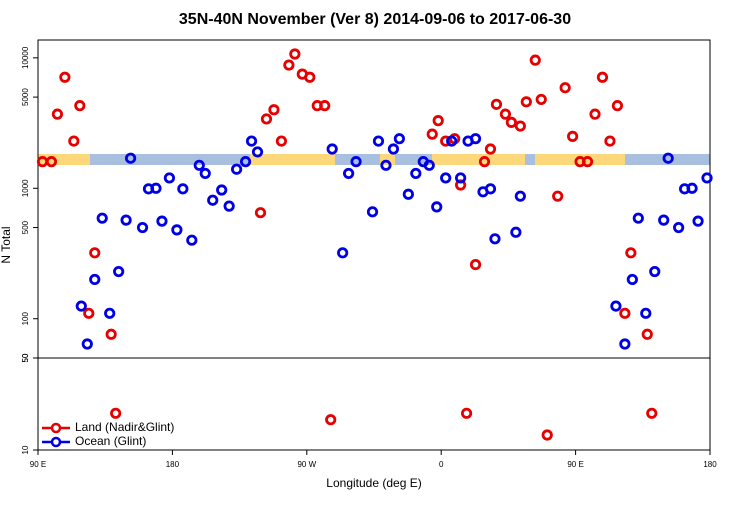 The image size is (750, 505). I want to click on map-strip, so click(374, 159).